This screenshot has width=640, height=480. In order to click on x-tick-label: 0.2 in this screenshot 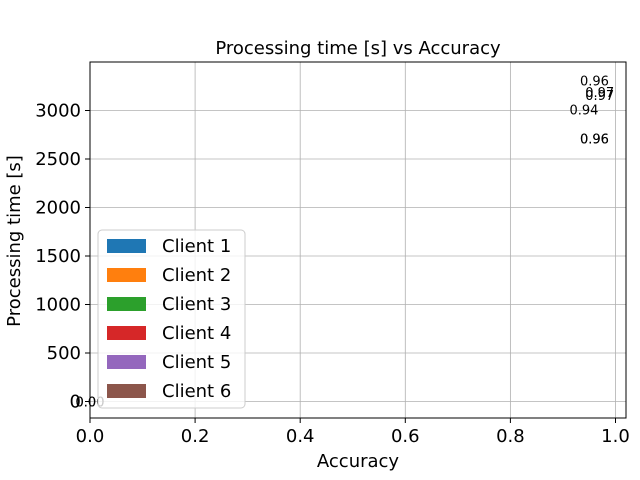, I will do `click(195, 436)`.